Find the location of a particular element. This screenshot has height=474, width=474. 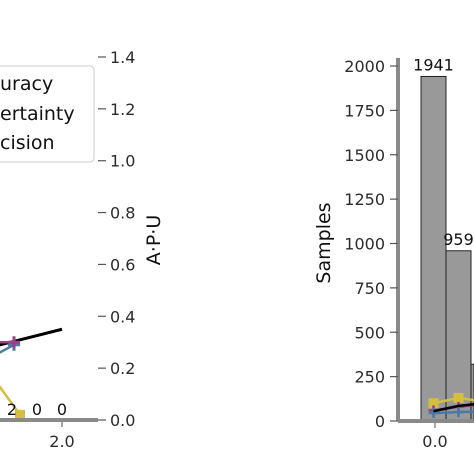

y-tick-label: 750 is located at coordinates (369, 288).